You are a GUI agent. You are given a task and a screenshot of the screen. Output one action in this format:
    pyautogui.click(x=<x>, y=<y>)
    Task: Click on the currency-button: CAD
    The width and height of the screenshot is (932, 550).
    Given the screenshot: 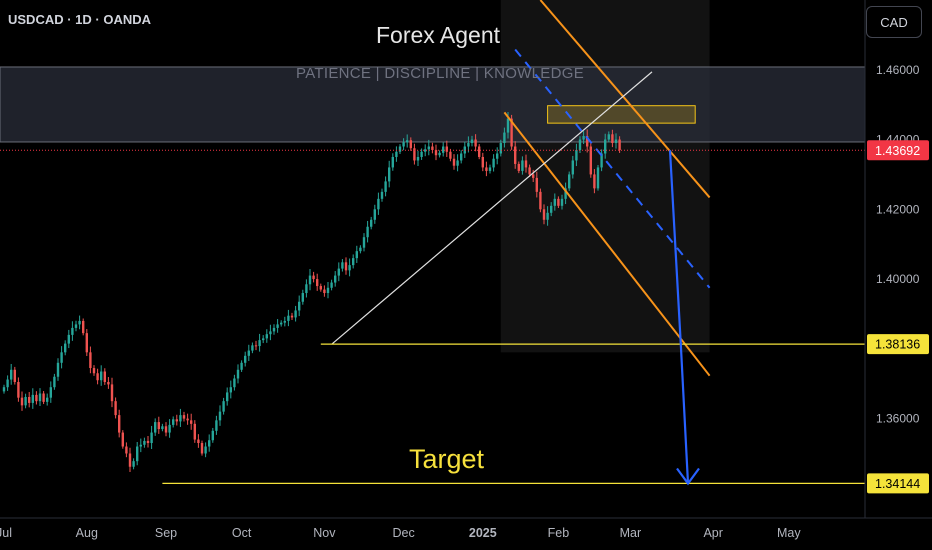 What is the action you would take?
    pyautogui.click(x=894, y=22)
    